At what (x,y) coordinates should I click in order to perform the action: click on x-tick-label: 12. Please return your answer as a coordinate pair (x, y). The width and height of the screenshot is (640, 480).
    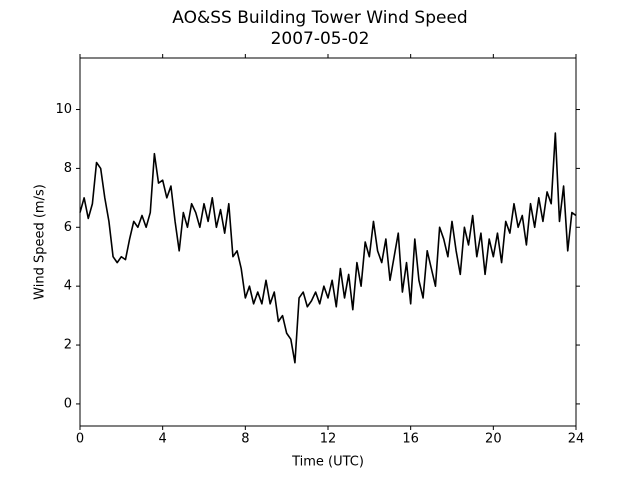
    Looking at the image, I should click on (328, 439).